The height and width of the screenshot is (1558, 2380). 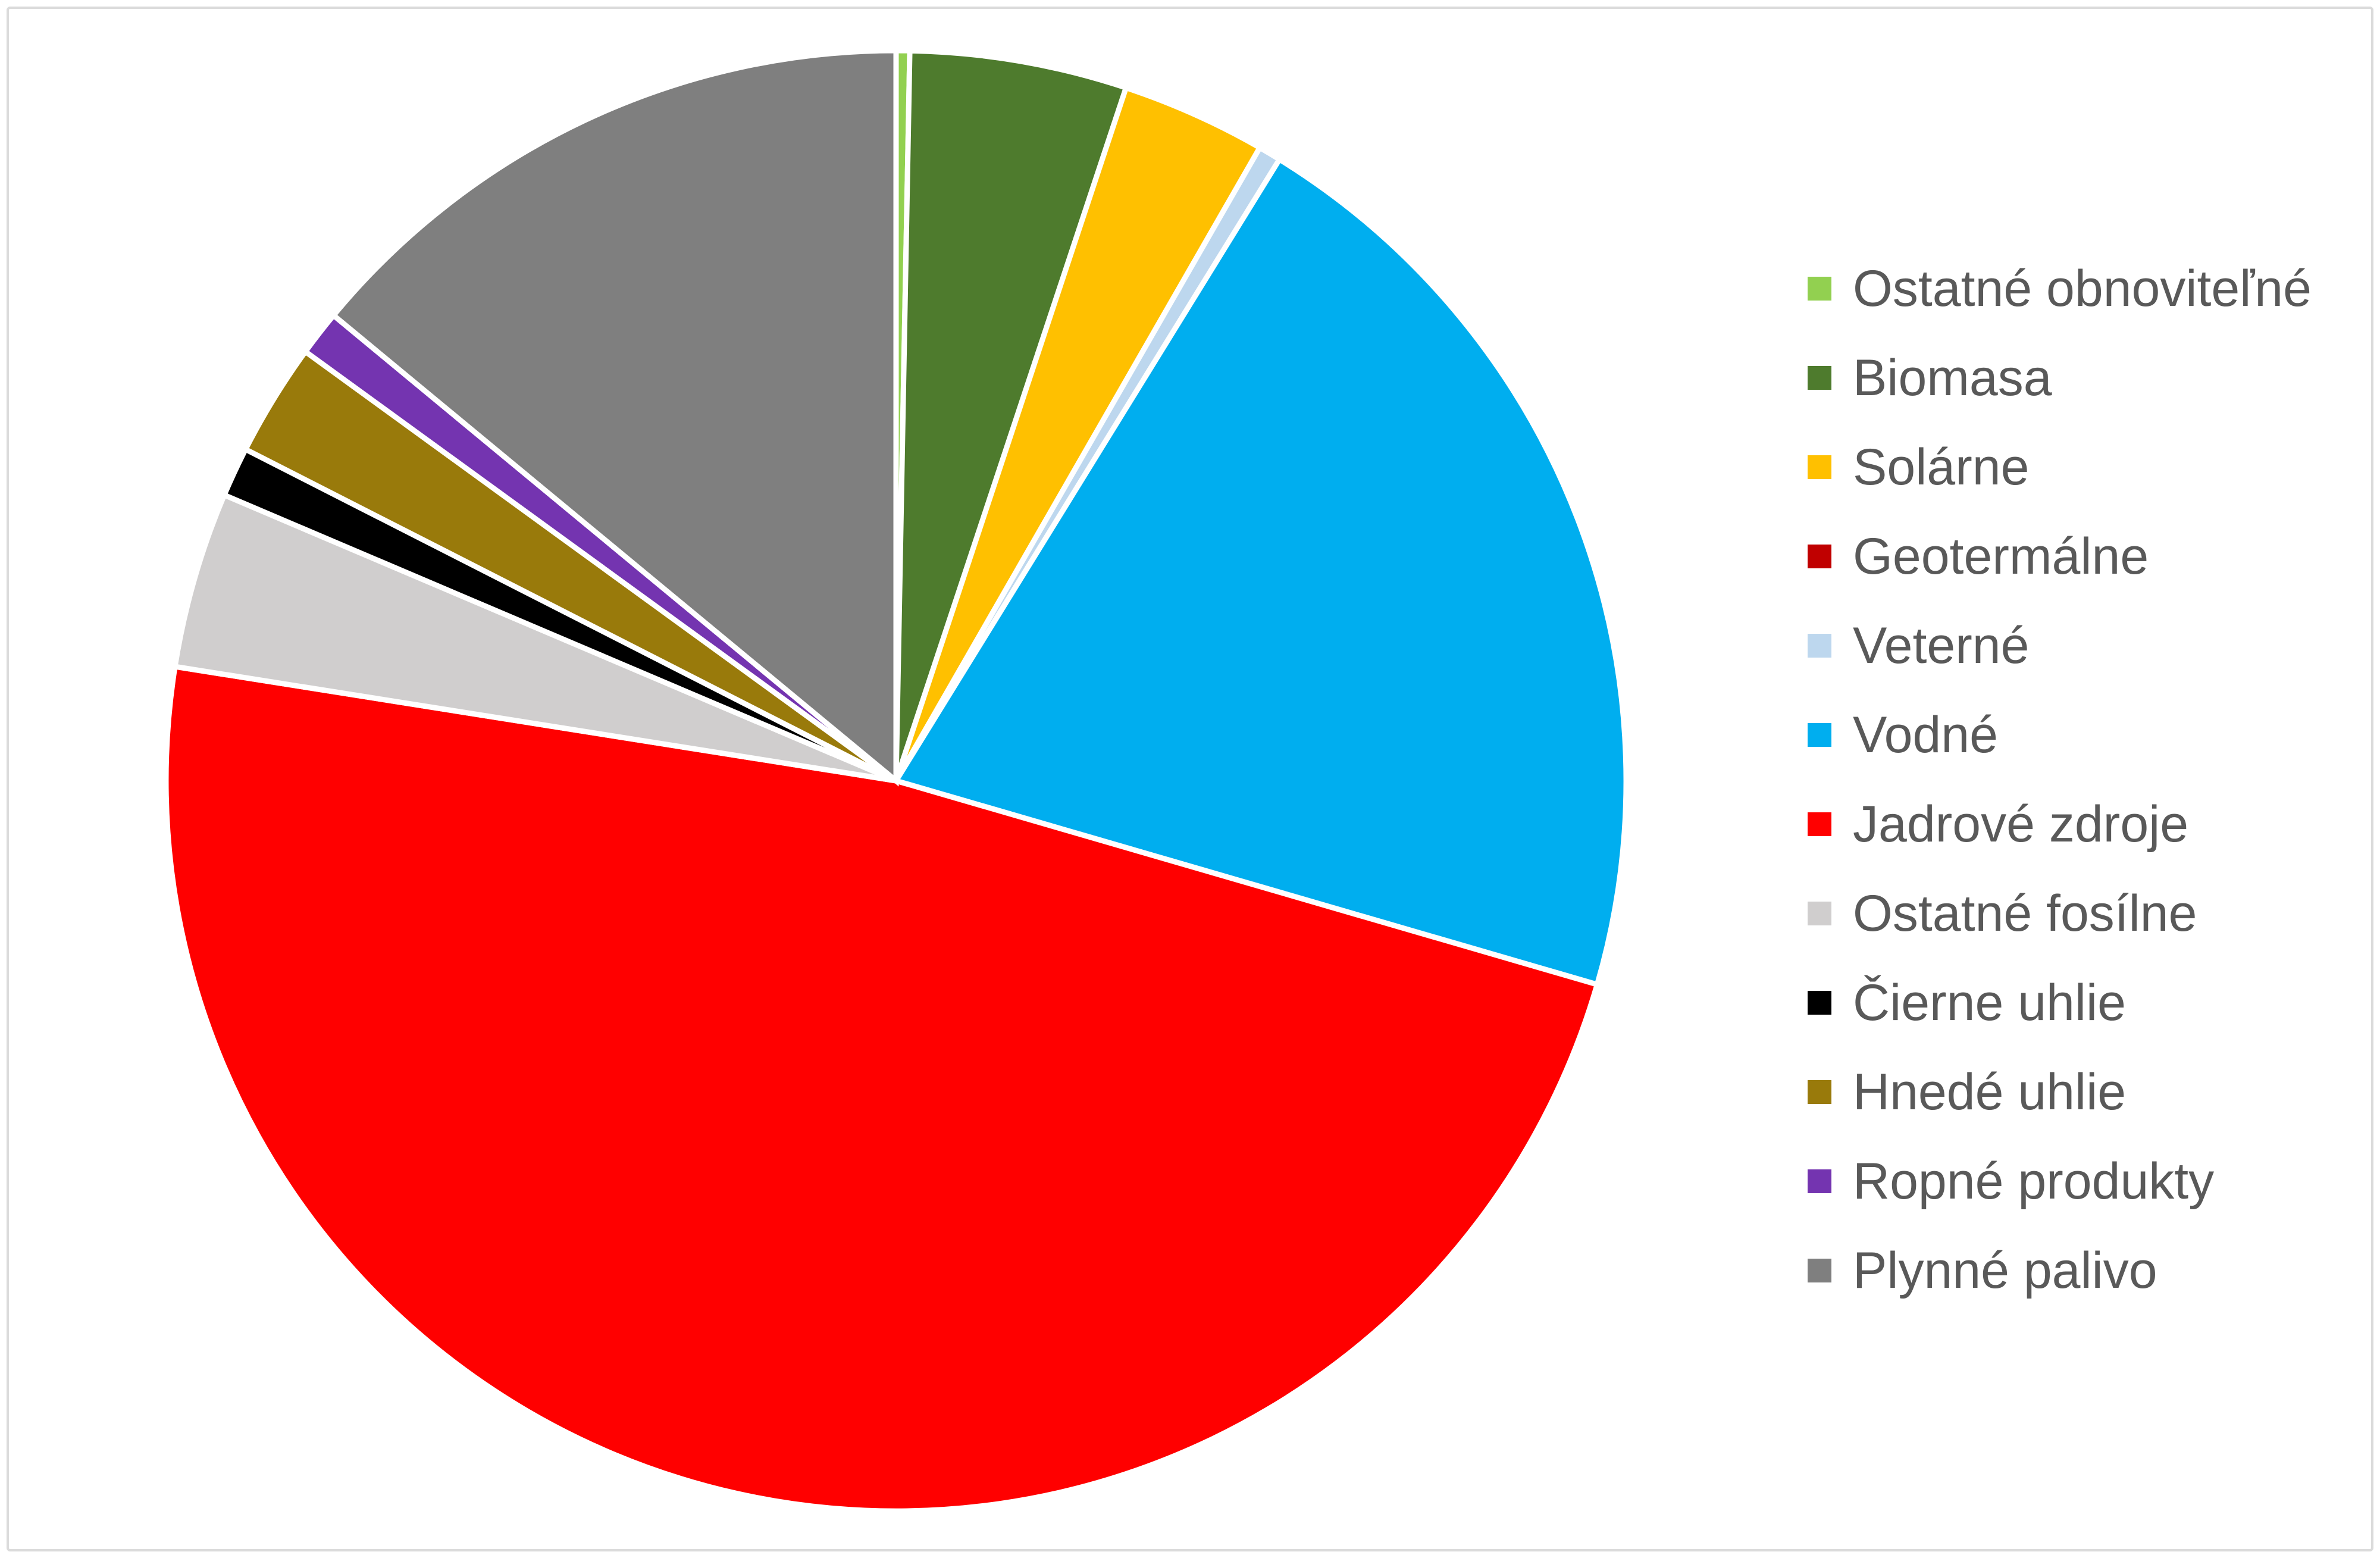 I want to click on legend-swatch-veterne, so click(x=1819, y=646).